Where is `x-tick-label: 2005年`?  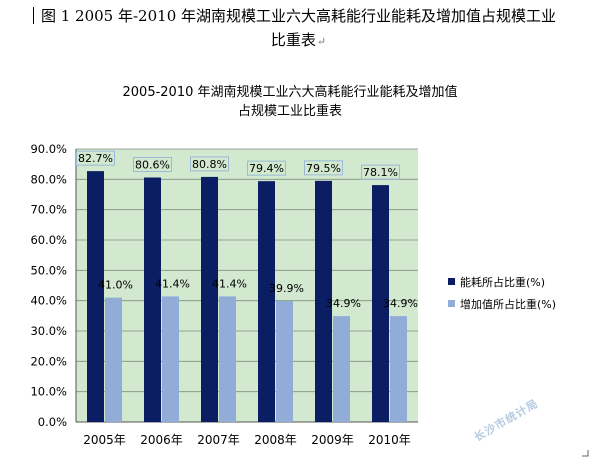
x-tick-label: 2005年 is located at coordinates (104, 440).